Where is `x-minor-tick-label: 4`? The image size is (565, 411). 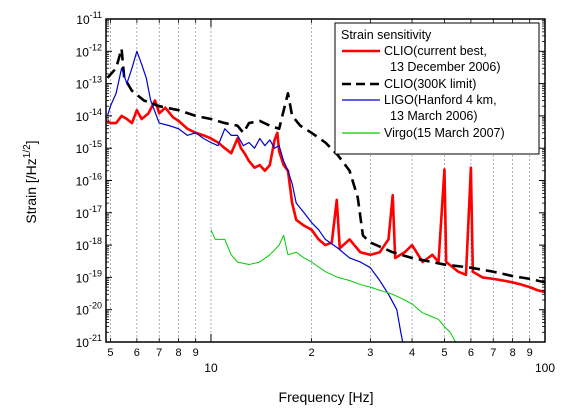
x-minor-tick-label: 4 is located at coordinates (412, 353).